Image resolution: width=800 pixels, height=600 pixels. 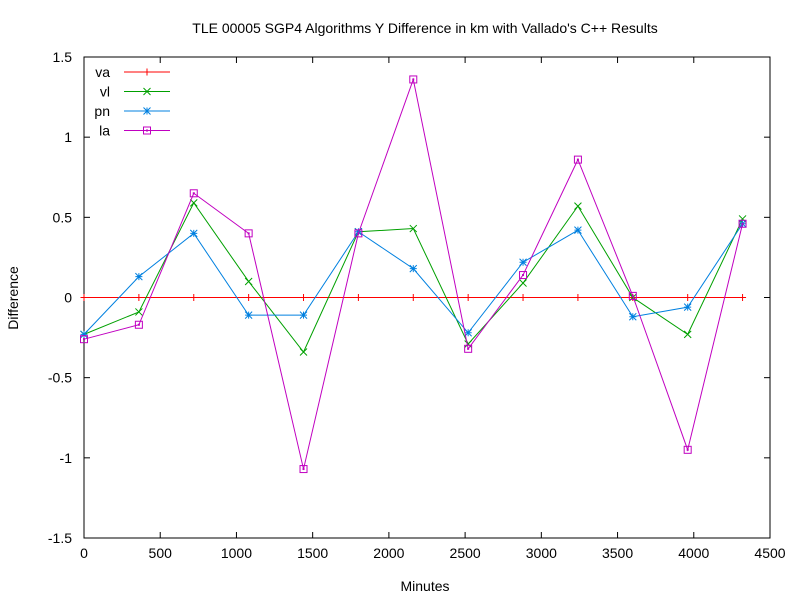 What do you see at coordinates (84, 553) in the screenshot?
I see `x-tick-label: 0` at bounding box center [84, 553].